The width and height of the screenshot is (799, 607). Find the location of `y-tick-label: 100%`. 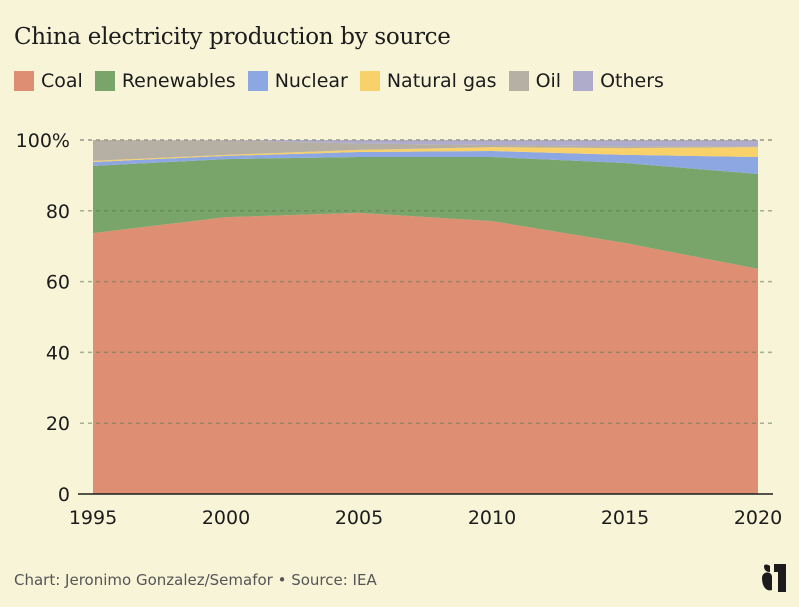

y-tick-label: 100% is located at coordinates (43, 141).